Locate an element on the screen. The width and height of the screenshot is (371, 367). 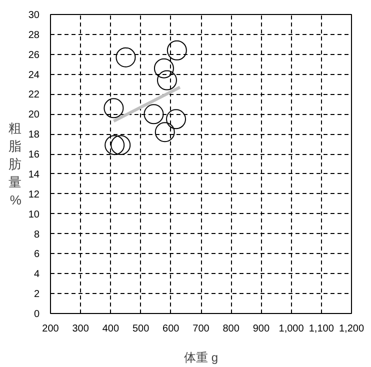
y-tick-label: 0 is located at coordinates (37, 314).